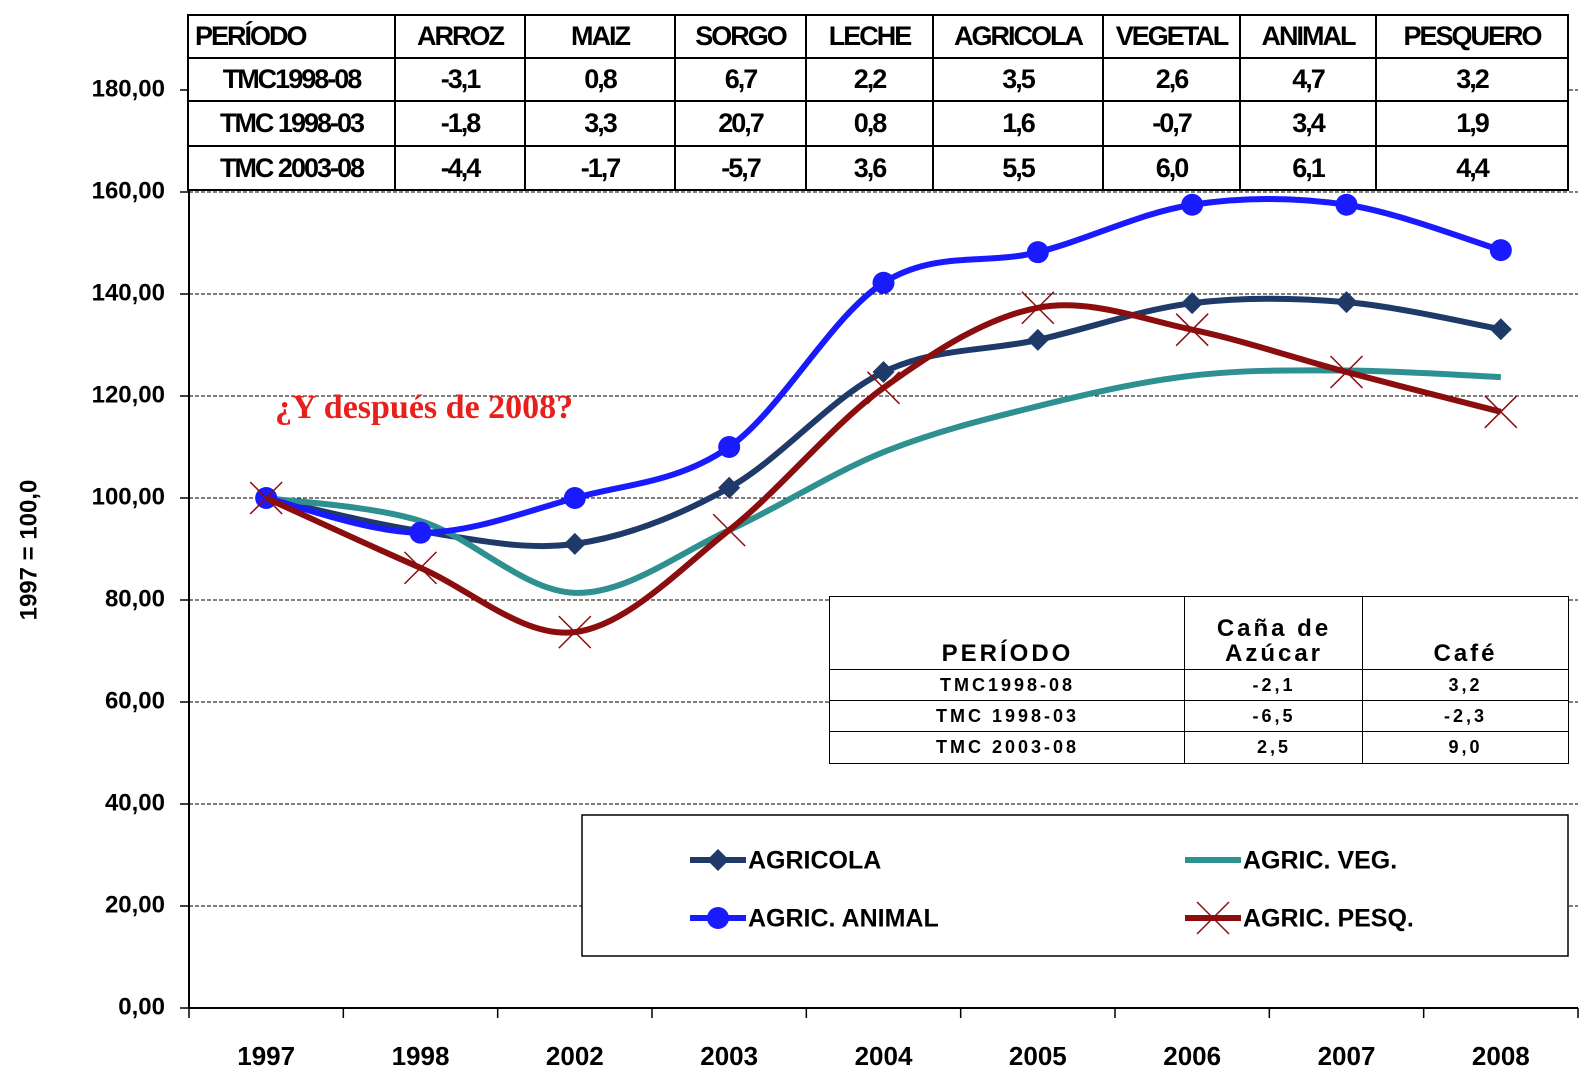 Image resolution: width=1580 pixels, height=1079 pixels. What do you see at coordinates (128, 88) in the screenshot?
I see `y-tick-label: 180,00` at bounding box center [128, 88].